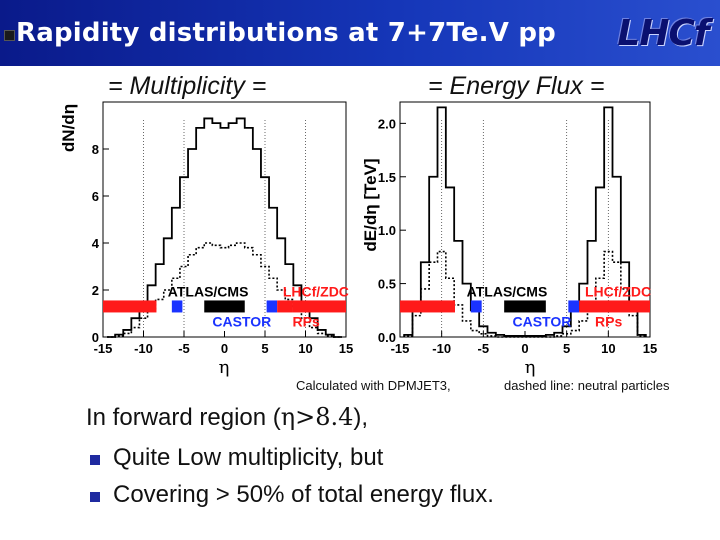  Describe the element at coordinates (9, 35) in the screenshot. I see `title-bullet-icon` at that location.